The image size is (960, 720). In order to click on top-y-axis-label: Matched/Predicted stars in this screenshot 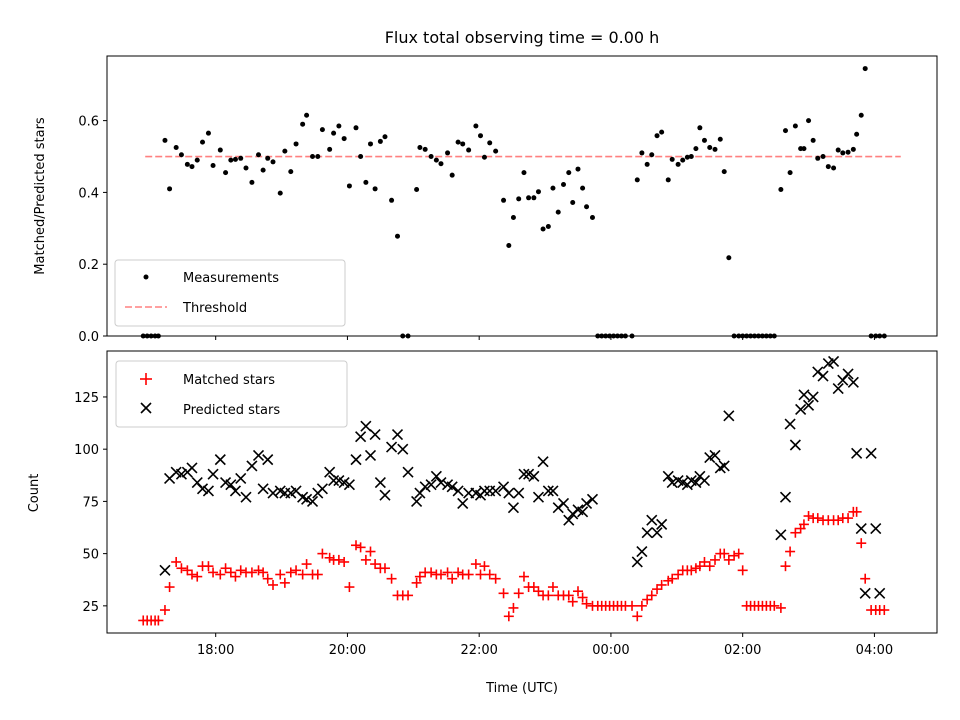, I will do `click(40, 196)`.